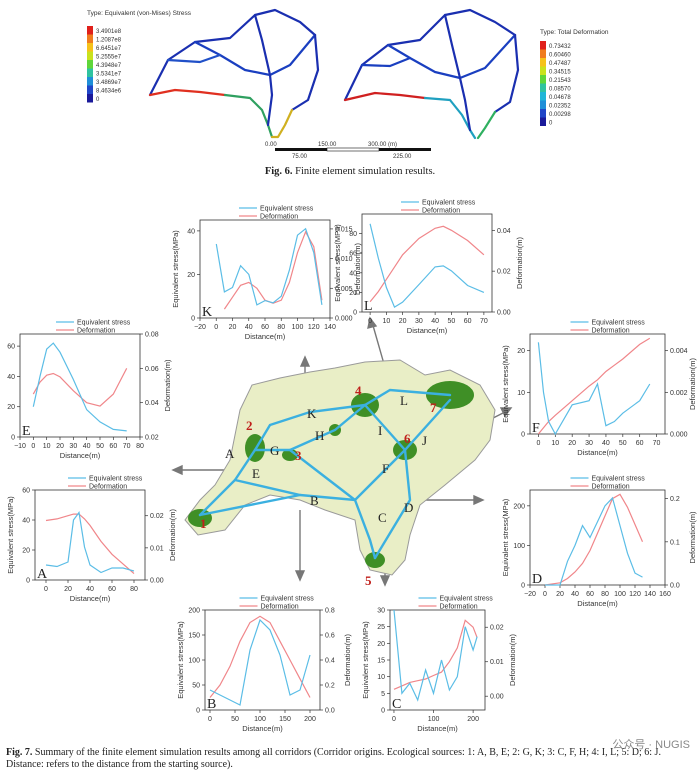 Image resolution: width=700 pixels, height=774 pixels. I want to click on x-tick-label: 80, so click(605, 594).